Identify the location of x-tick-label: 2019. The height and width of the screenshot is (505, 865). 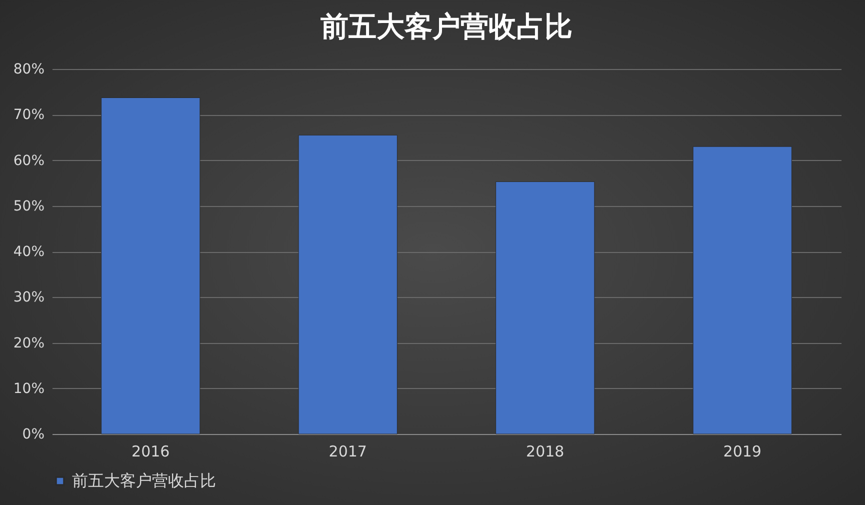
(742, 451).